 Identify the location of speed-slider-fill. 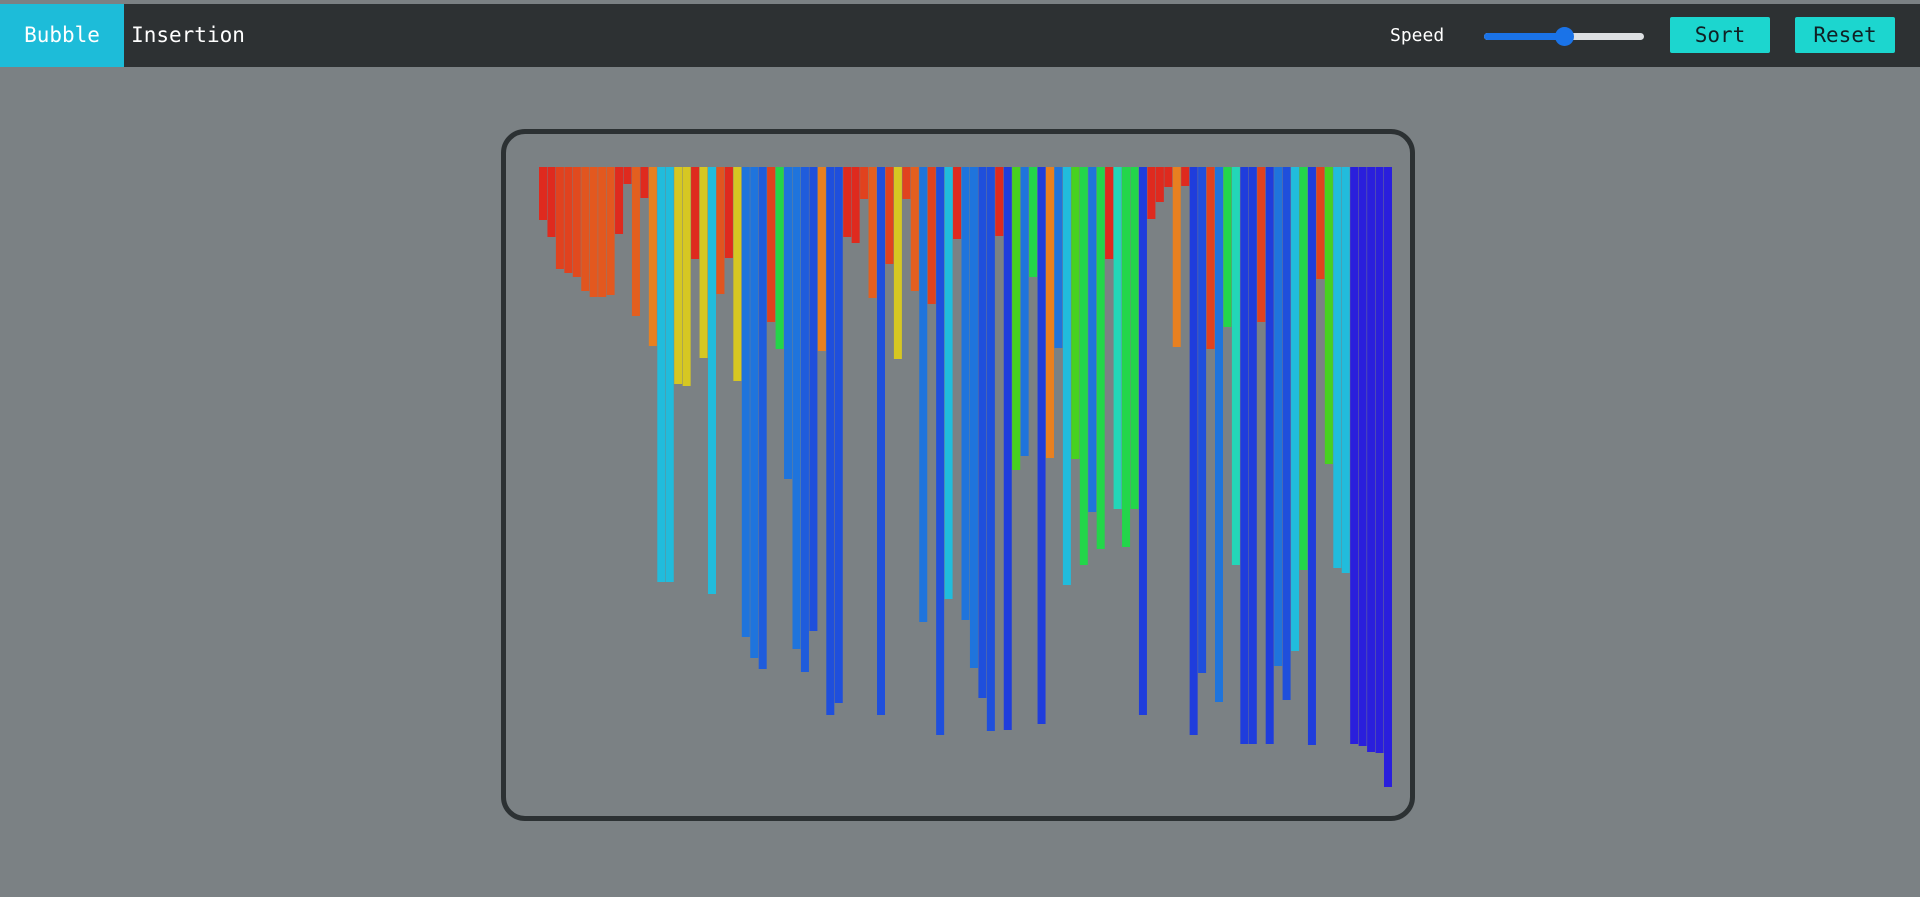
(1524, 36).